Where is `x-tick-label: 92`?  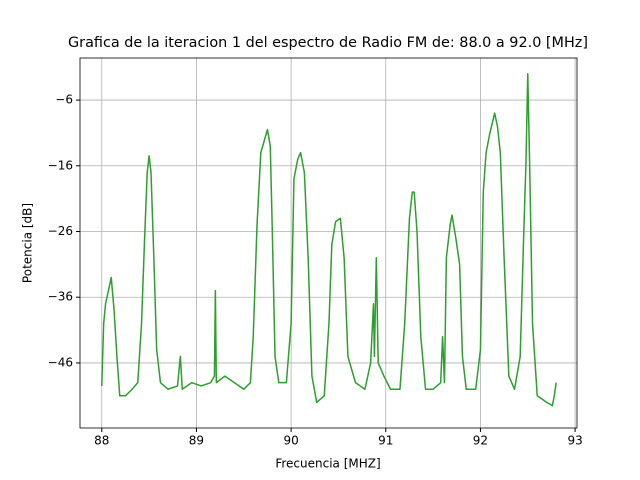
x-tick-label: 92 is located at coordinates (480, 441).